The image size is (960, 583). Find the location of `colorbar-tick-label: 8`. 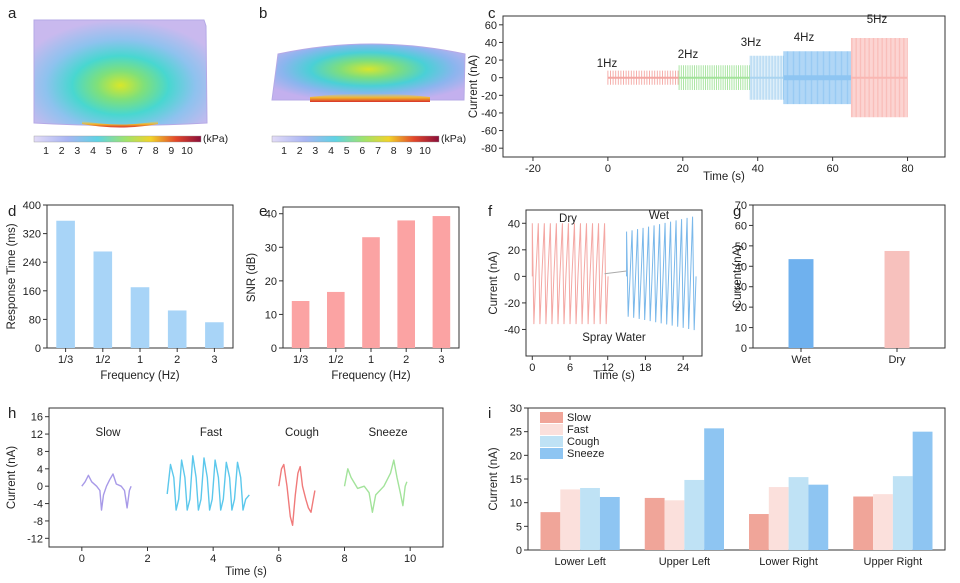

colorbar-tick-label: 8 is located at coordinates (156, 151).